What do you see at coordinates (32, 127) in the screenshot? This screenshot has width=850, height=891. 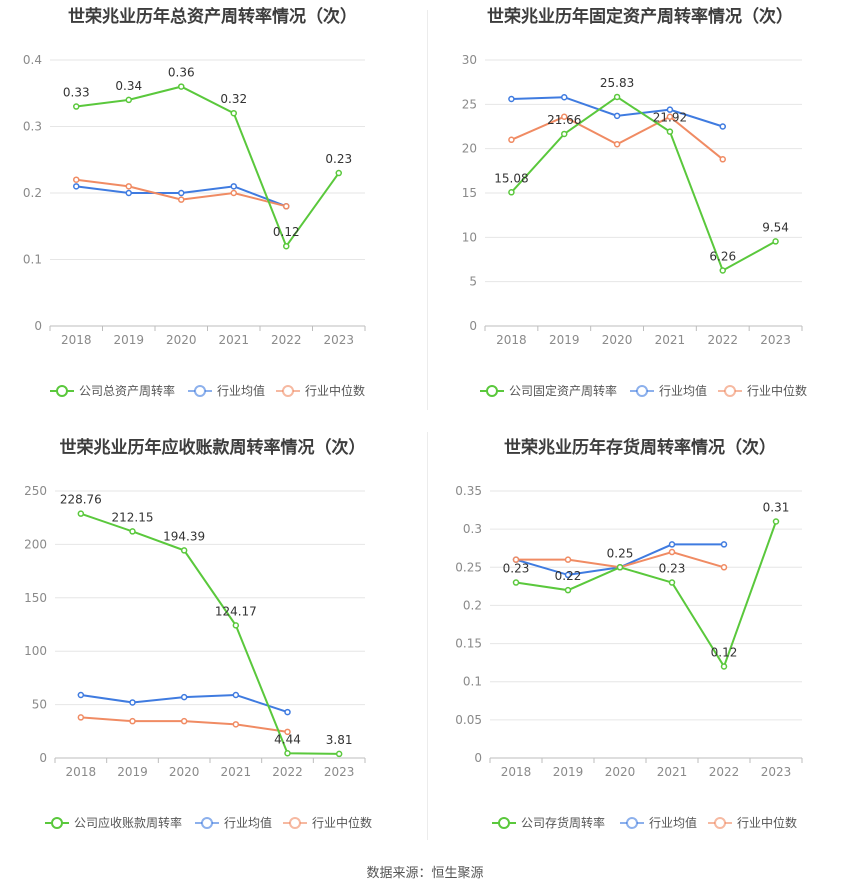 I see `y-tick-label: 0.3` at bounding box center [32, 127].